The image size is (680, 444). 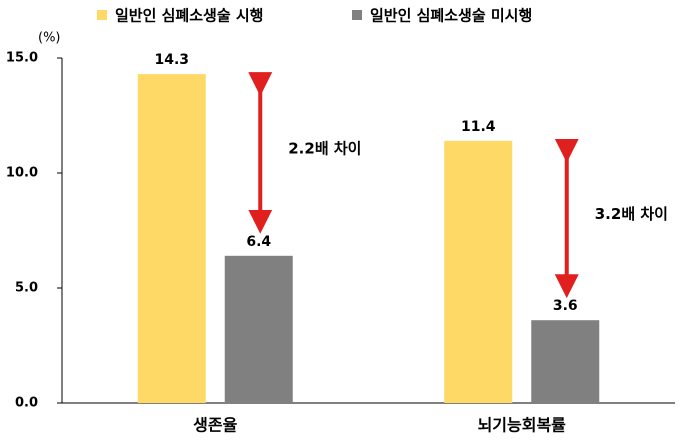 I want to click on value-label: 6.4, so click(x=258, y=242).